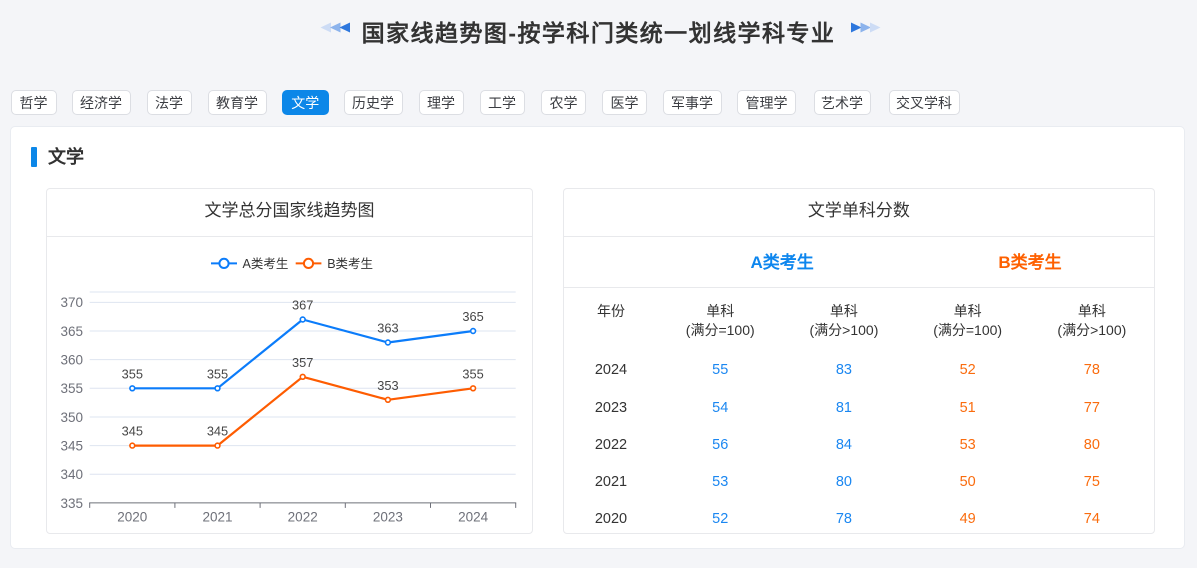 This screenshot has height=568, width=1197. What do you see at coordinates (350, 264) in the screenshot?
I see `svg-text: B类考生` at bounding box center [350, 264].